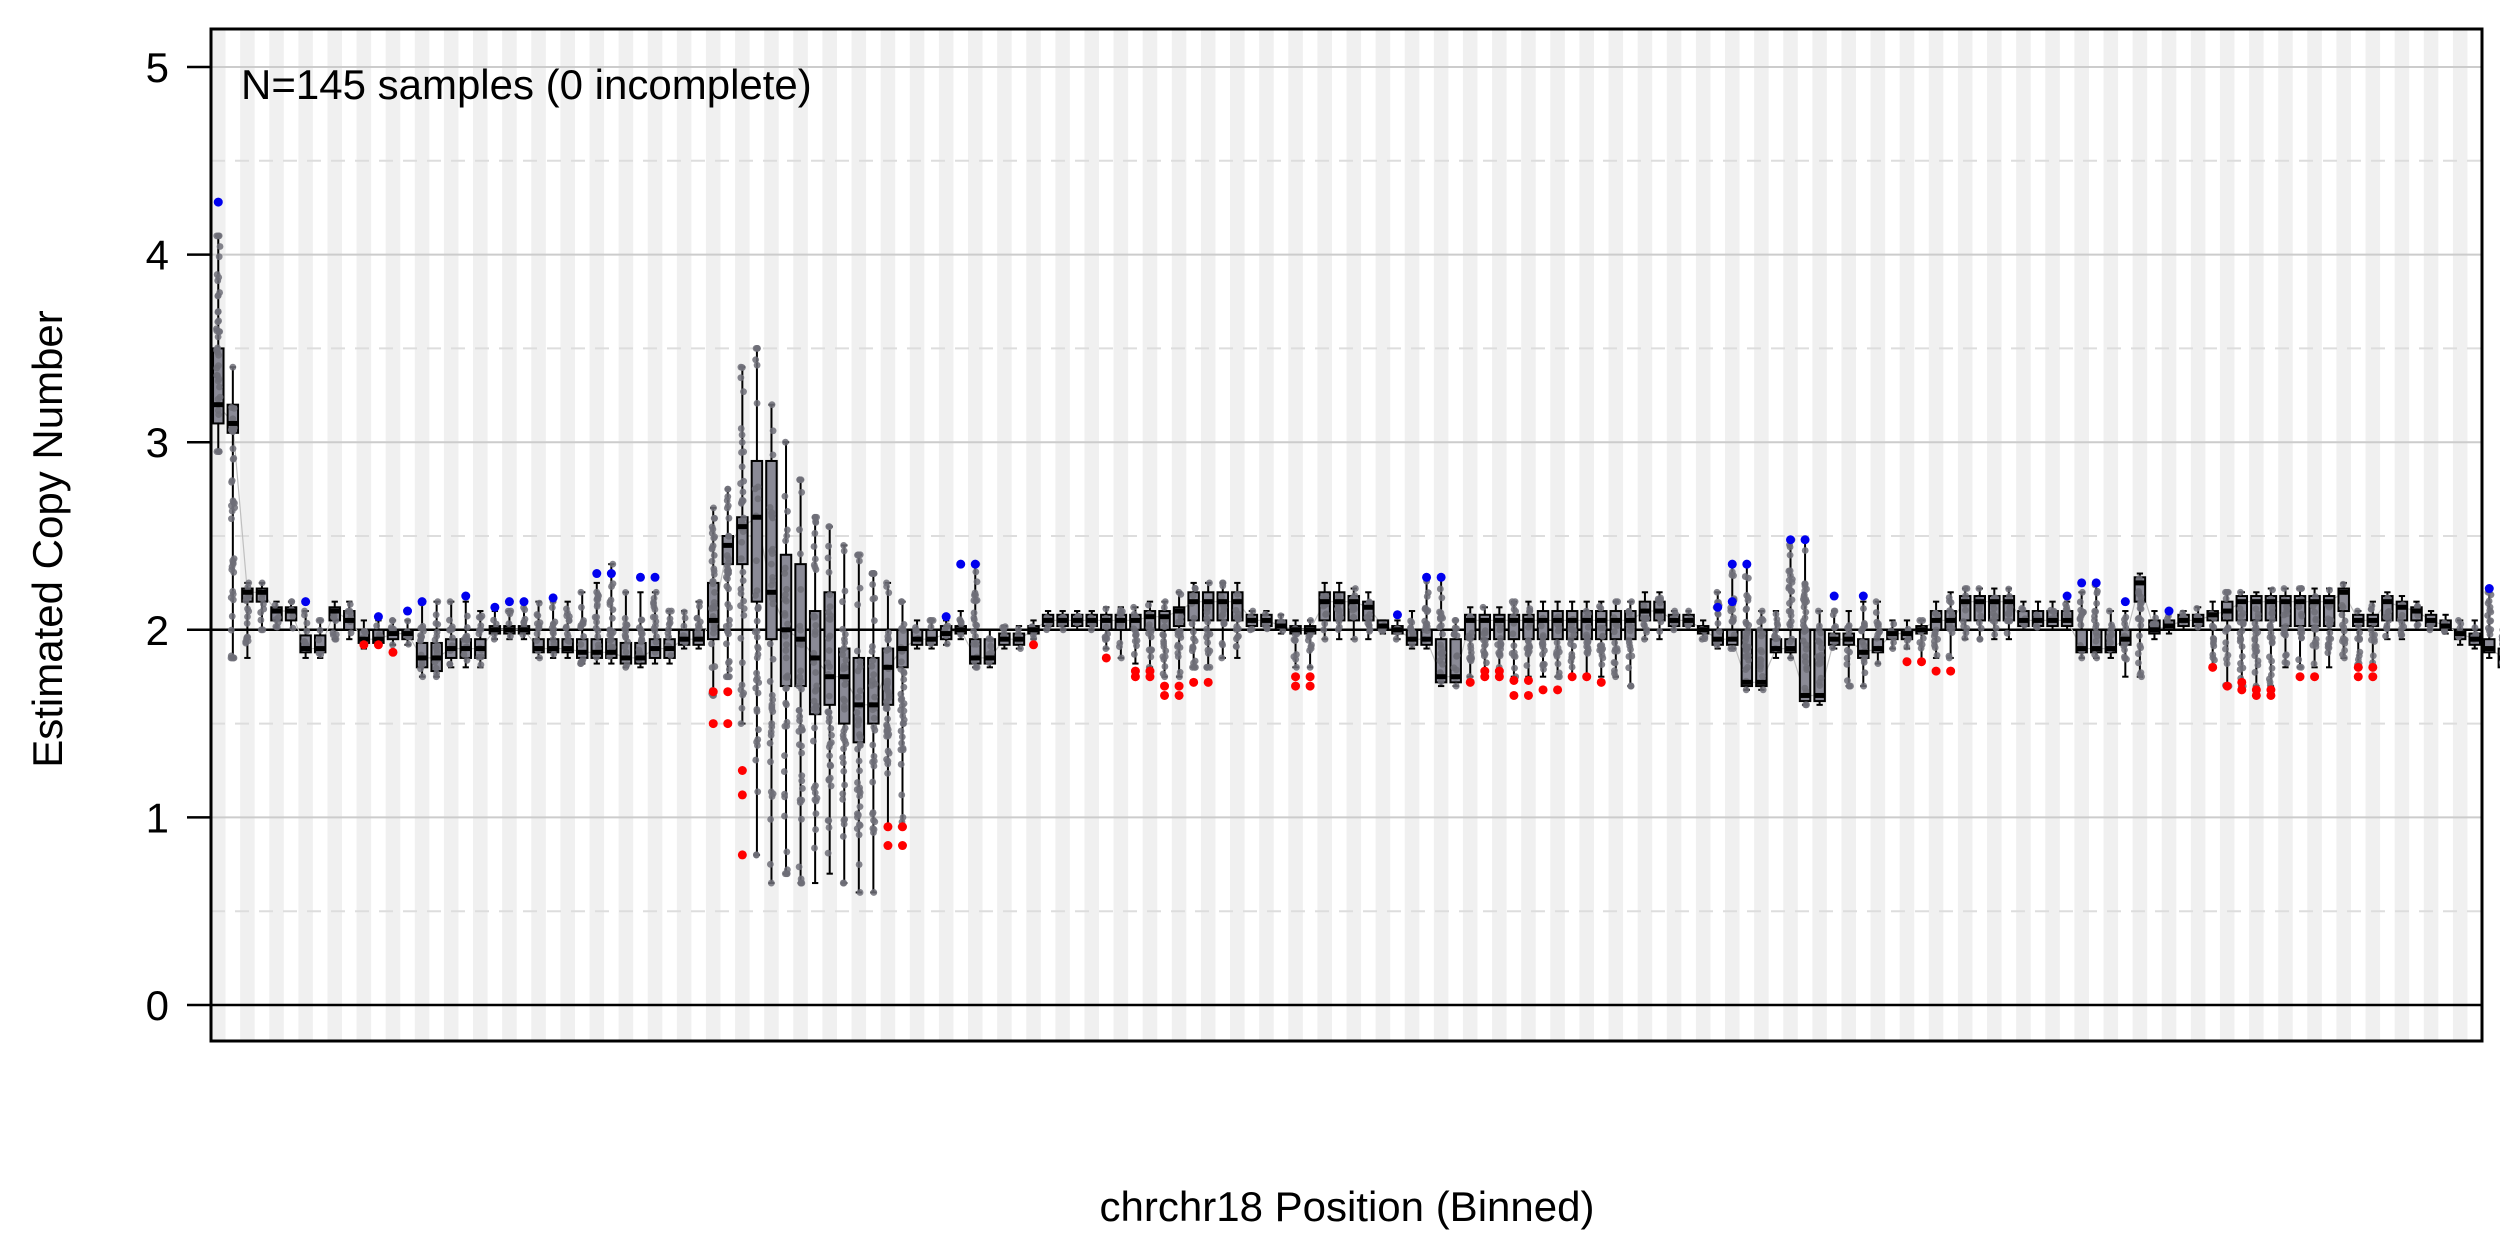 This screenshot has width=2500, height=1250. What do you see at coordinates (157, 817) in the screenshot?
I see `y-tick-label: 1` at bounding box center [157, 817].